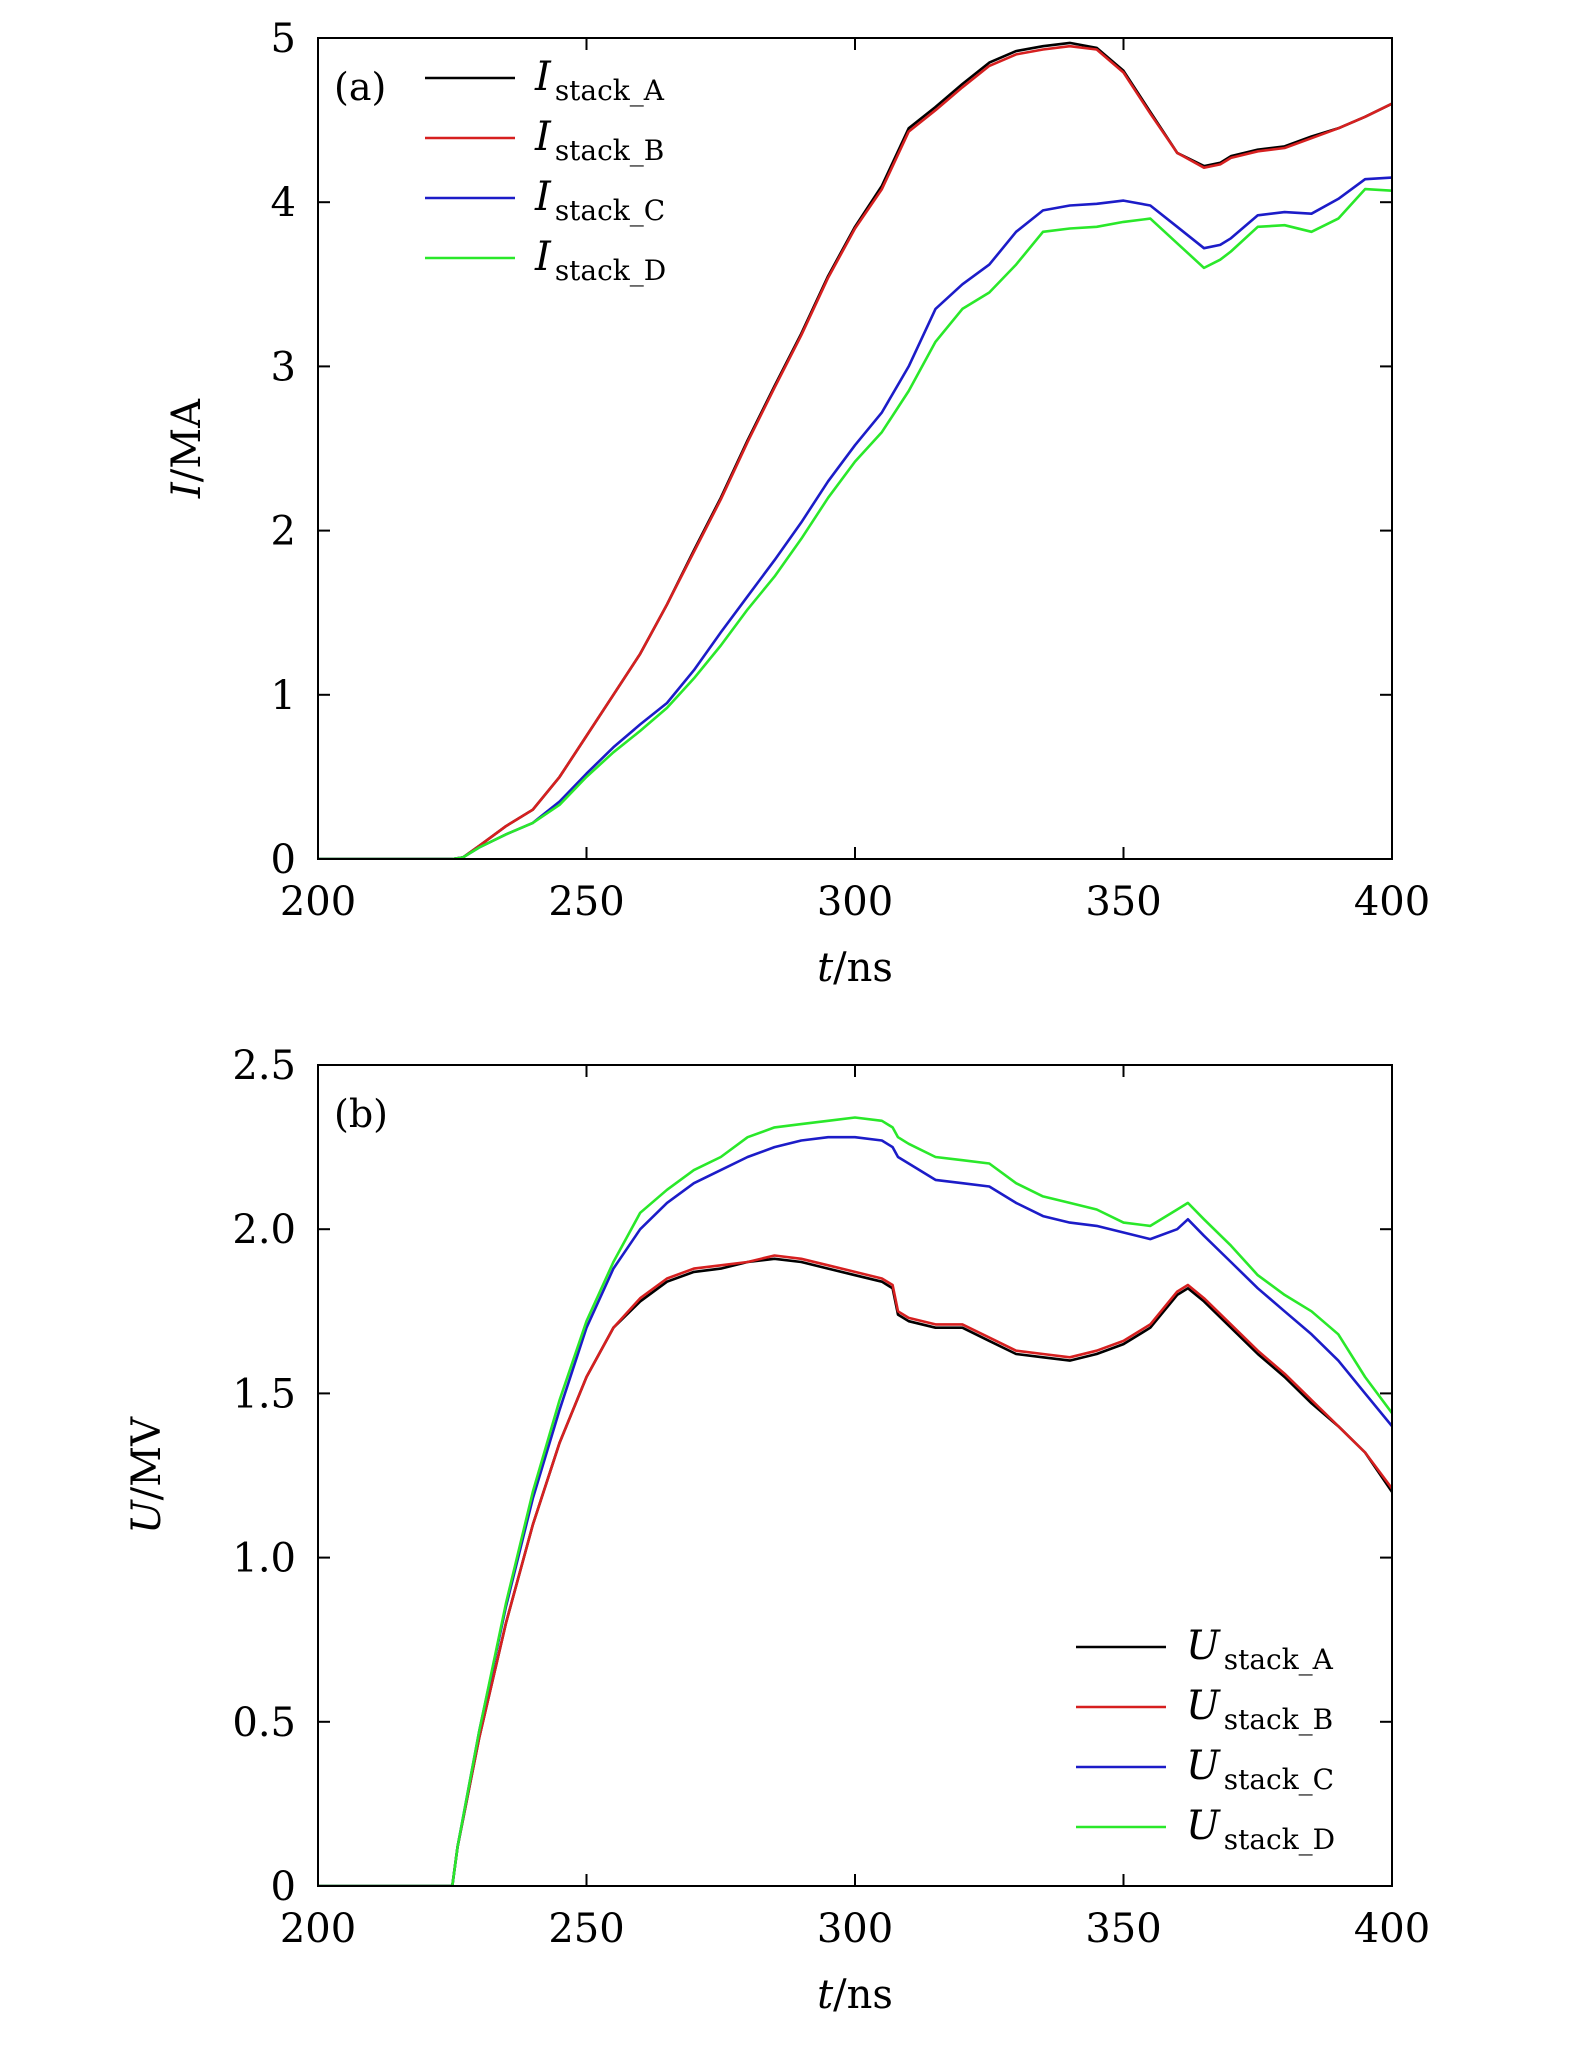 Image resolution: width=1575 pixels, height=2047 pixels. What do you see at coordinates (283, 39) in the screenshot?
I see `y-tick-label: 5` at bounding box center [283, 39].